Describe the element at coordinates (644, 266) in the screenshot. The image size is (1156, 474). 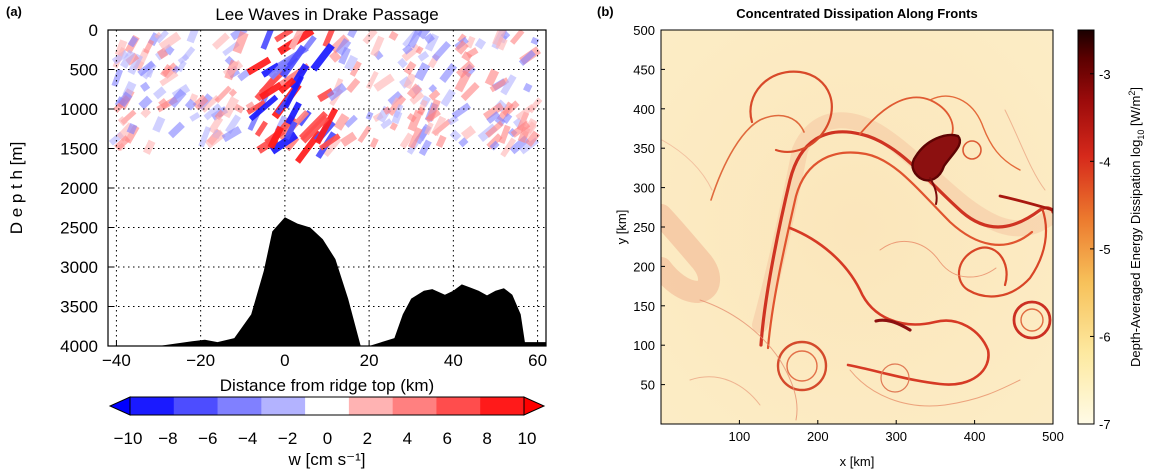
I see `panel-b-ytick-label: 200` at that location.